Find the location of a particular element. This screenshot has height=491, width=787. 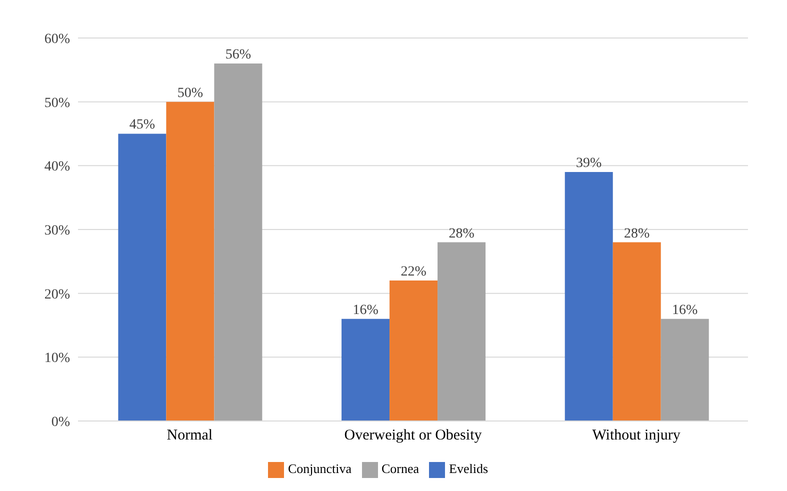

legend-label: Cornea is located at coordinates (401, 468).